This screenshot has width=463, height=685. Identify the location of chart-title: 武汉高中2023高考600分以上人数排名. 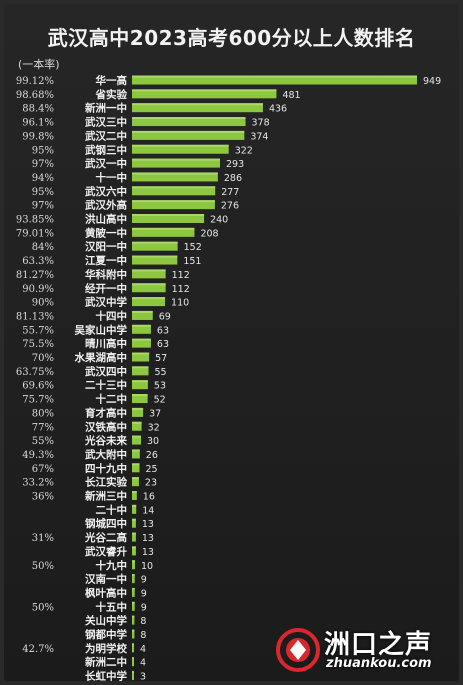
(231, 38).